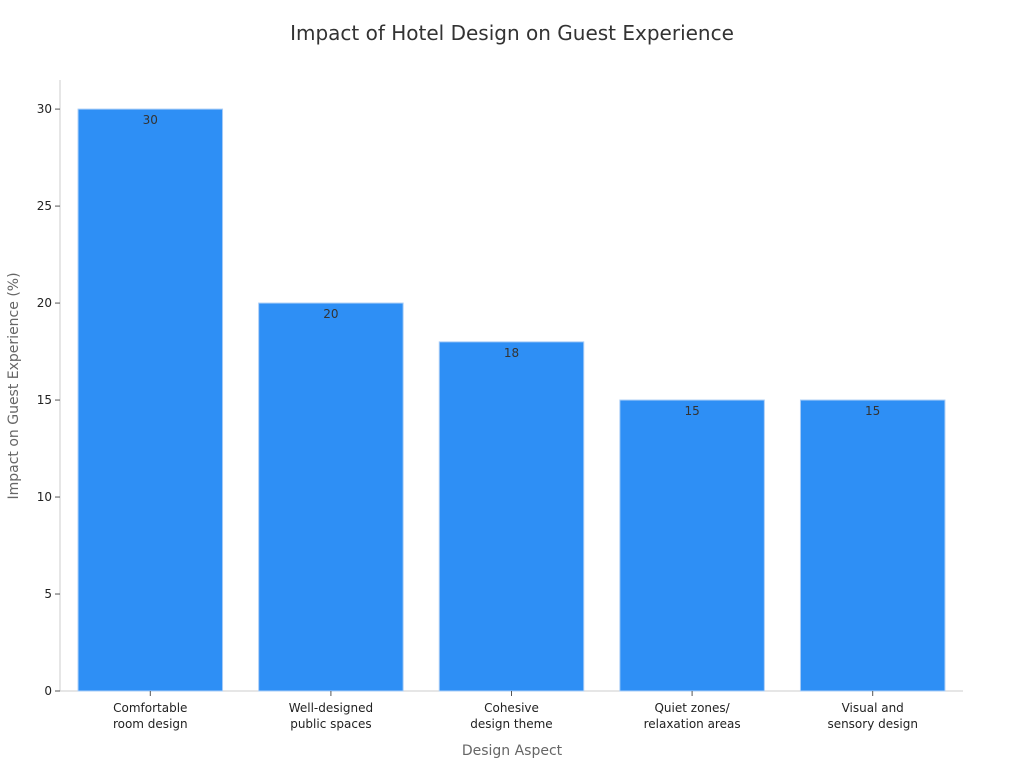 The width and height of the screenshot is (1024, 772). What do you see at coordinates (330, 724) in the screenshot?
I see `x-tick-label: public spaces` at bounding box center [330, 724].